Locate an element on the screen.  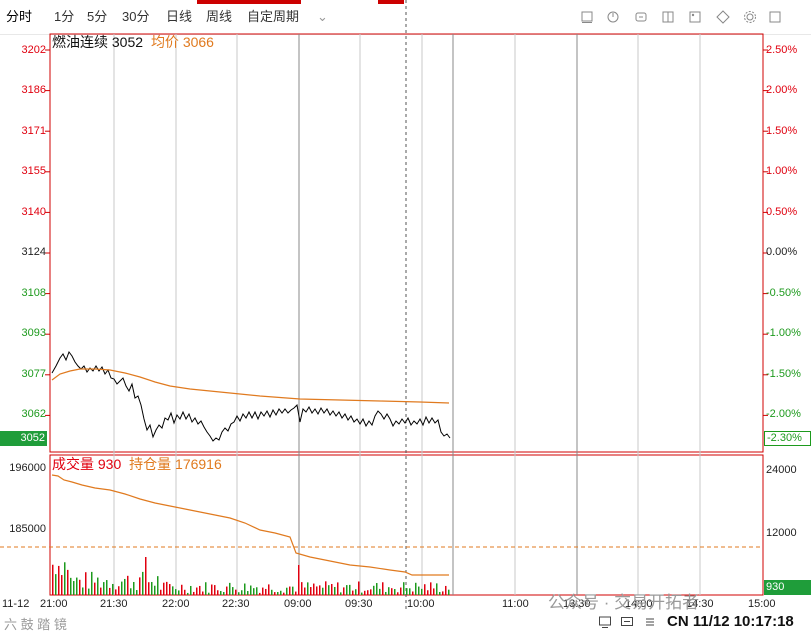
window-icon is located at coordinates (587, 17).